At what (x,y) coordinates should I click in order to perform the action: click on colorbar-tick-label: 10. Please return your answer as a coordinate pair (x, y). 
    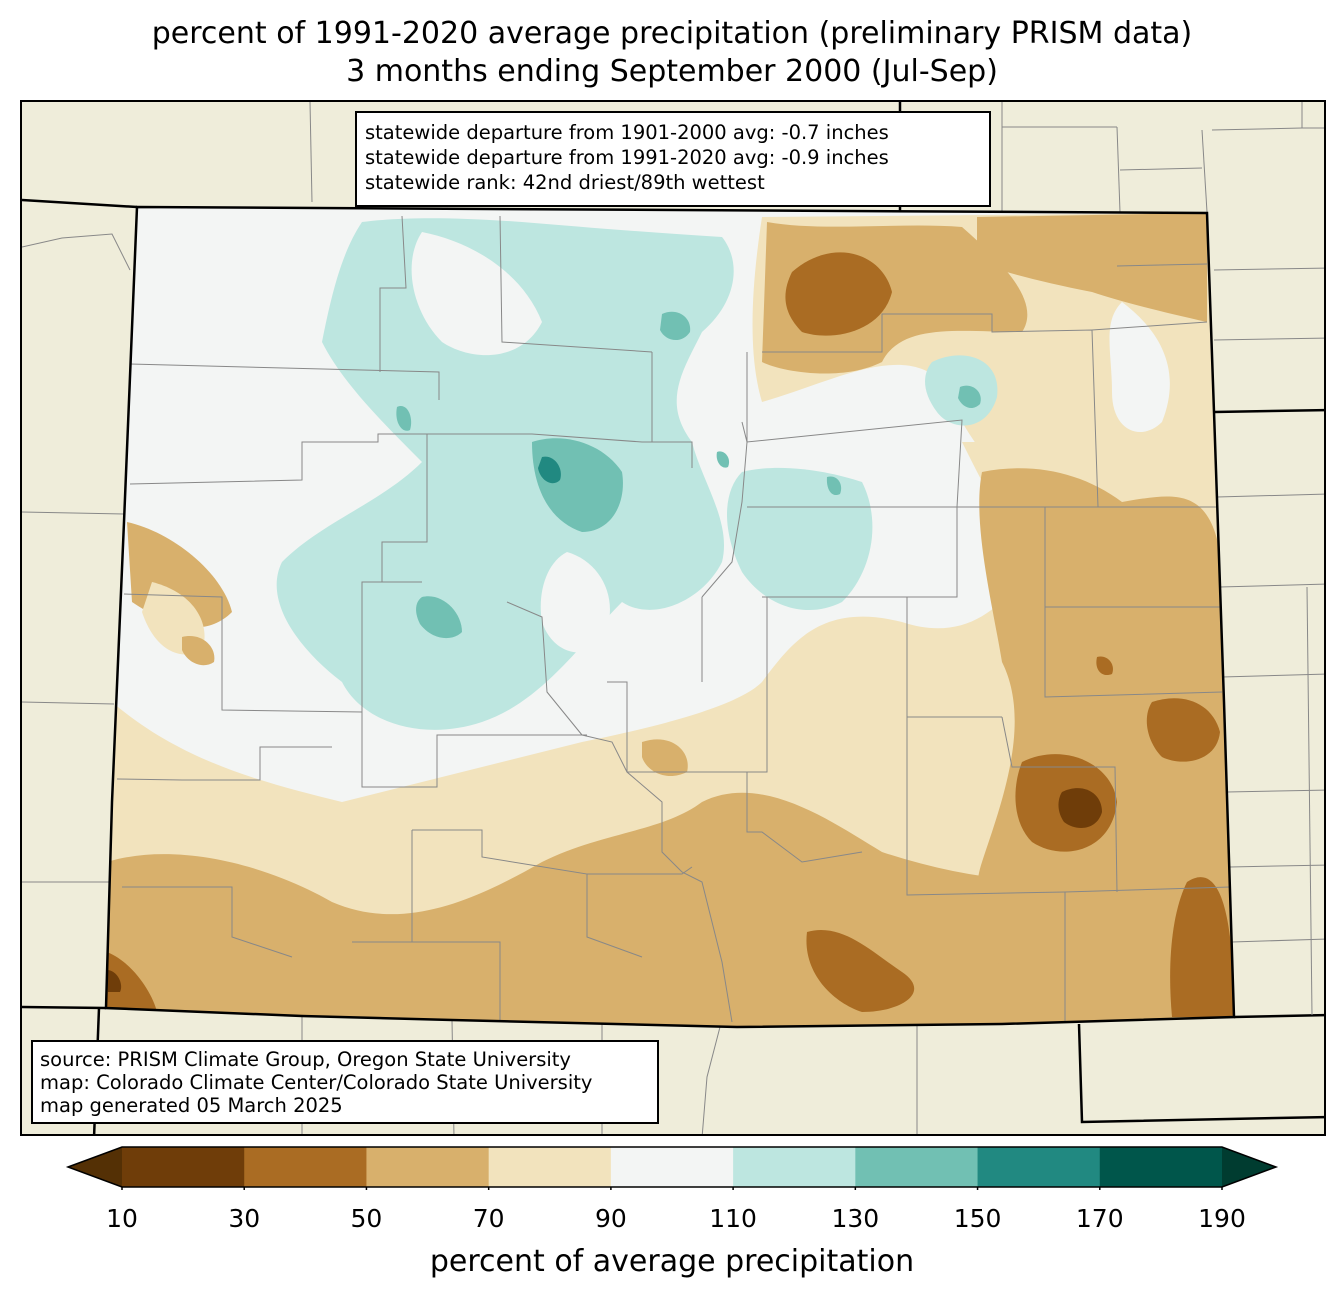
    Looking at the image, I should click on (122, 1218).